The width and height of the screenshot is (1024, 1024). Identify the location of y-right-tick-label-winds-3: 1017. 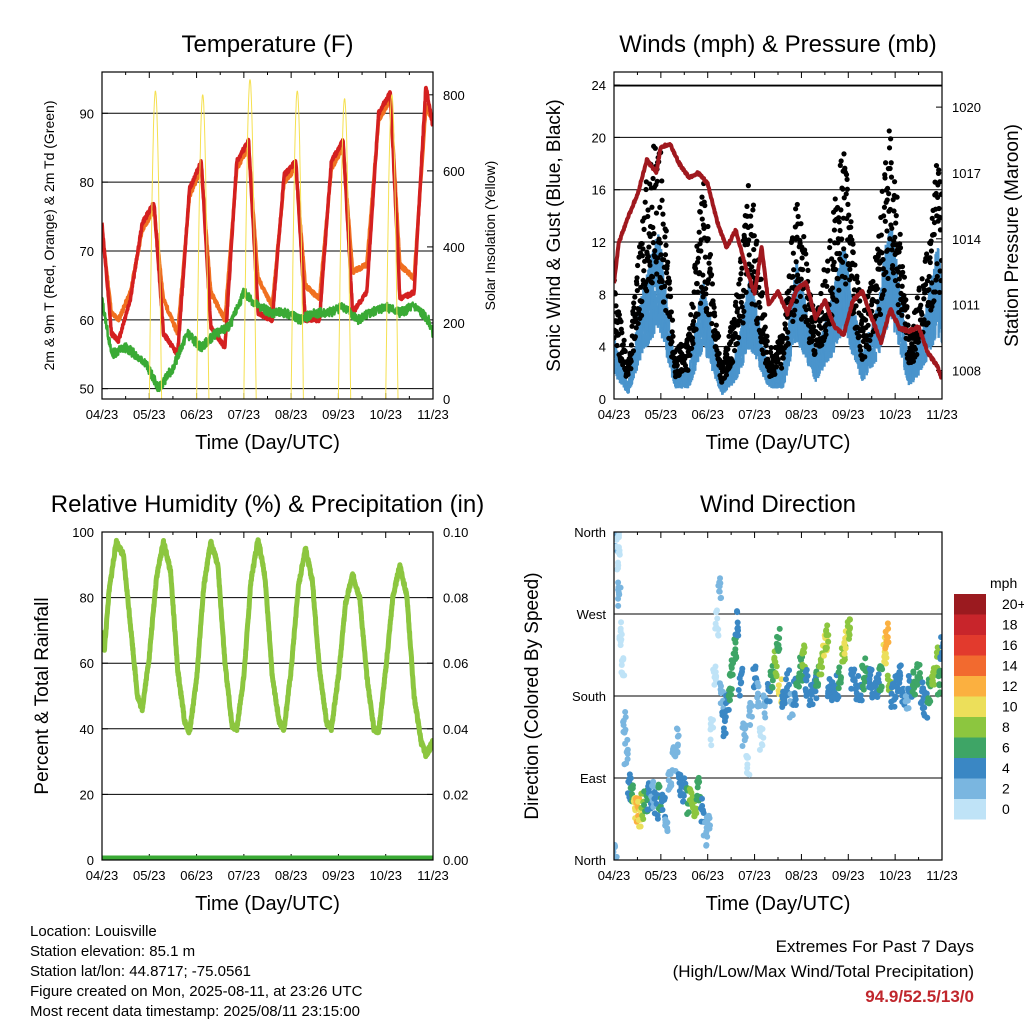
(966, 173).